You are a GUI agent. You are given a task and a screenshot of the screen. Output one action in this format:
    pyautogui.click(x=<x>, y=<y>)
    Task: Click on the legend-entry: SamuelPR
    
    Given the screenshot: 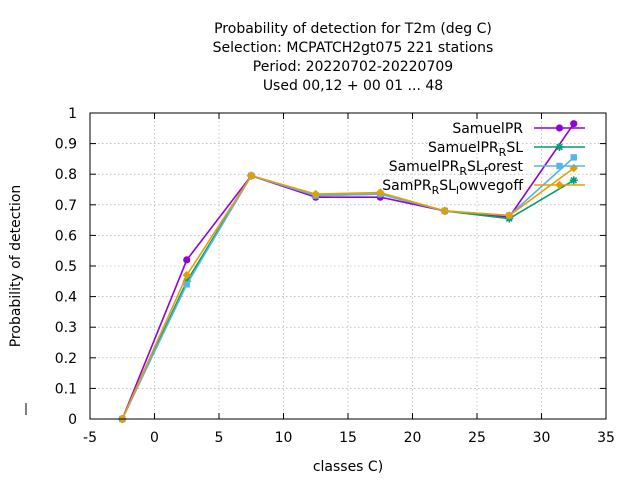 What is the action you would take?
    pyautogui.click(x=518, y=129)
    